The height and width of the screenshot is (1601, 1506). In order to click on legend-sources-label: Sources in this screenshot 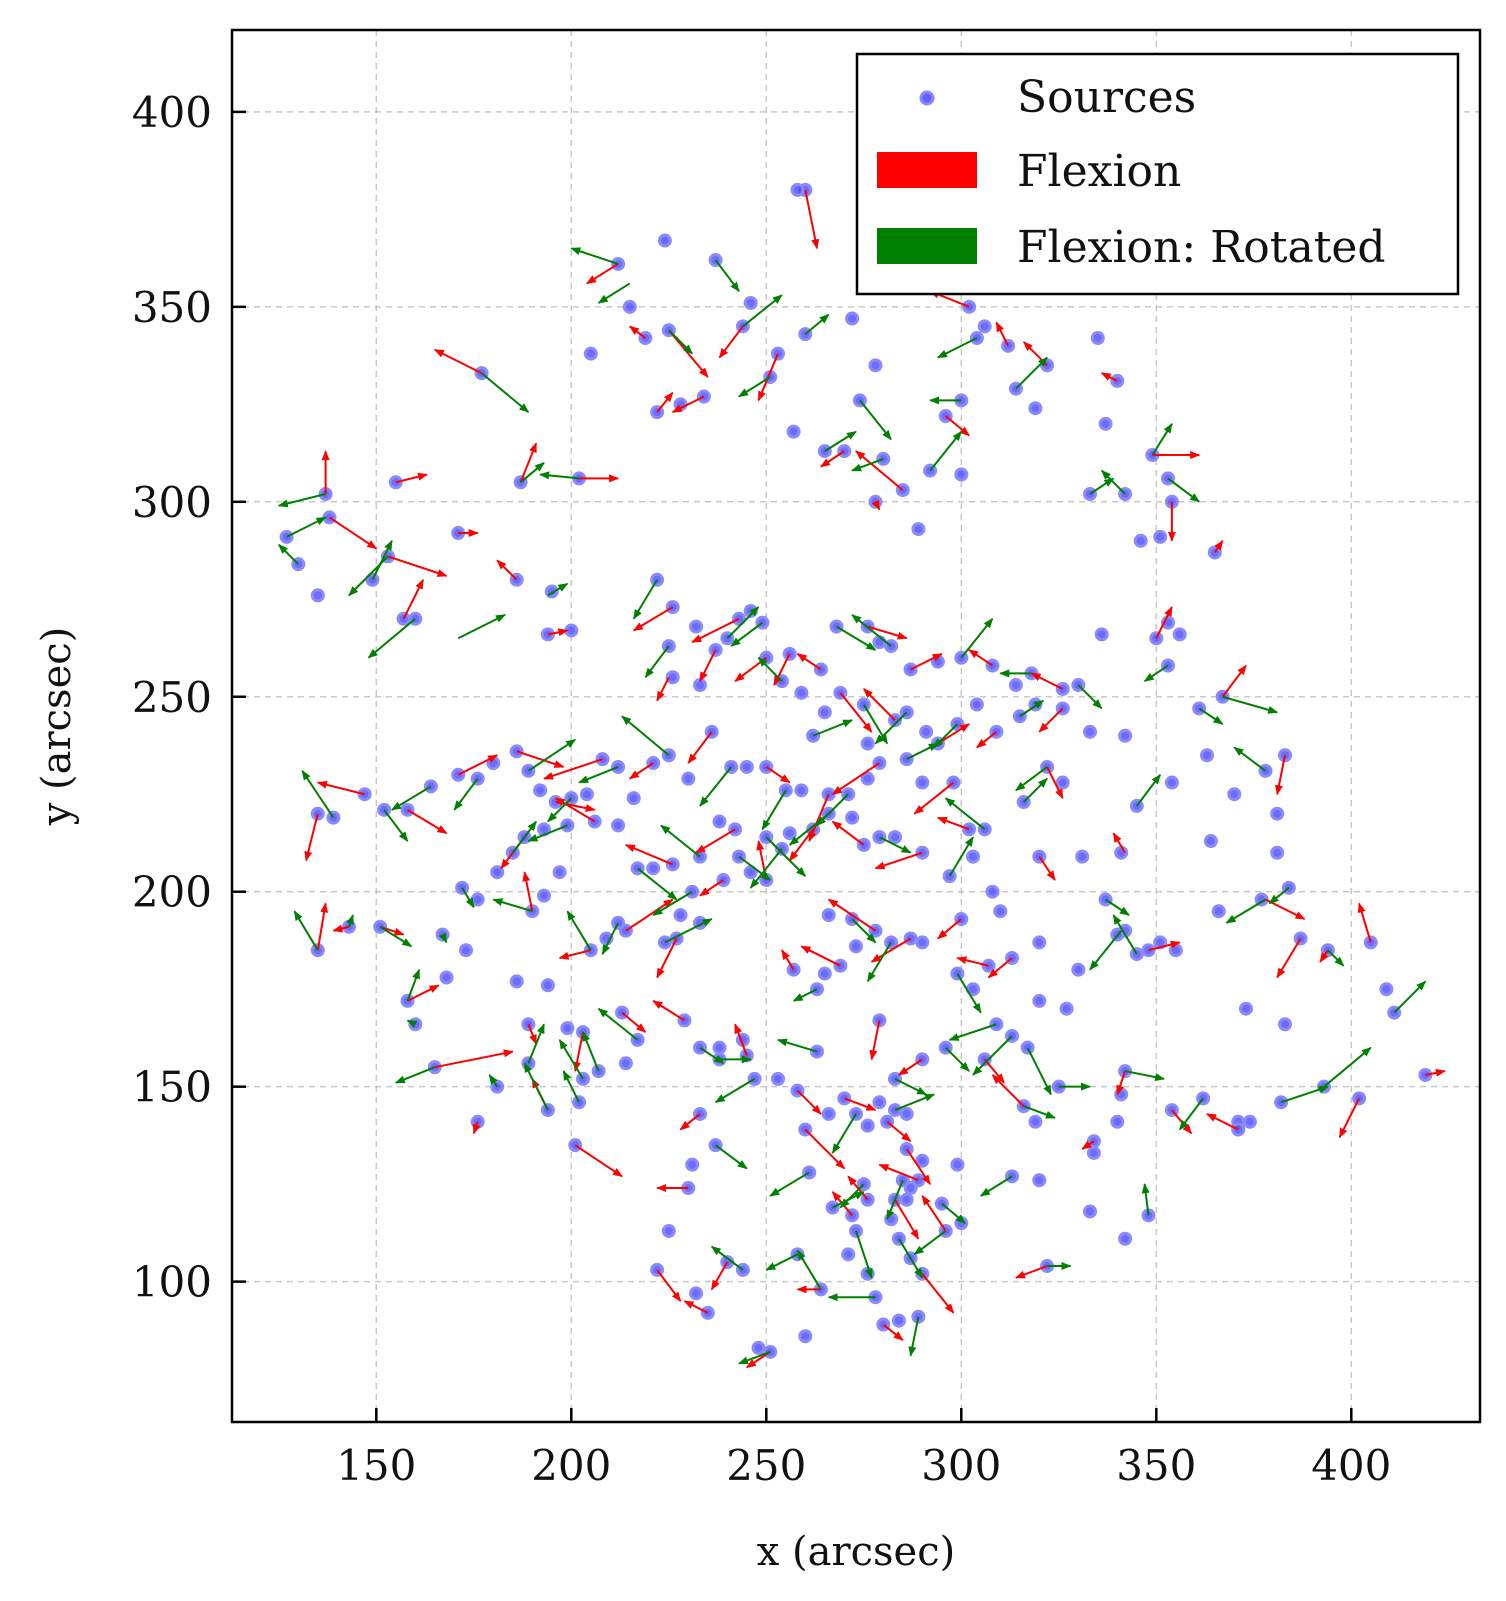, I will do `click(1106, 97)`.